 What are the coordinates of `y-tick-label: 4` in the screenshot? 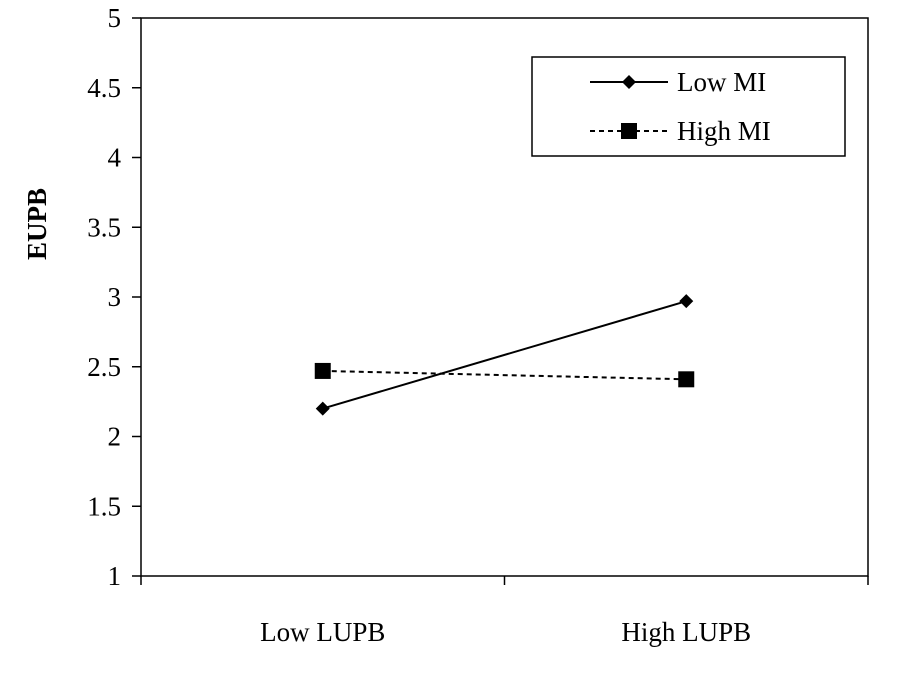 It's located at (115, 158).